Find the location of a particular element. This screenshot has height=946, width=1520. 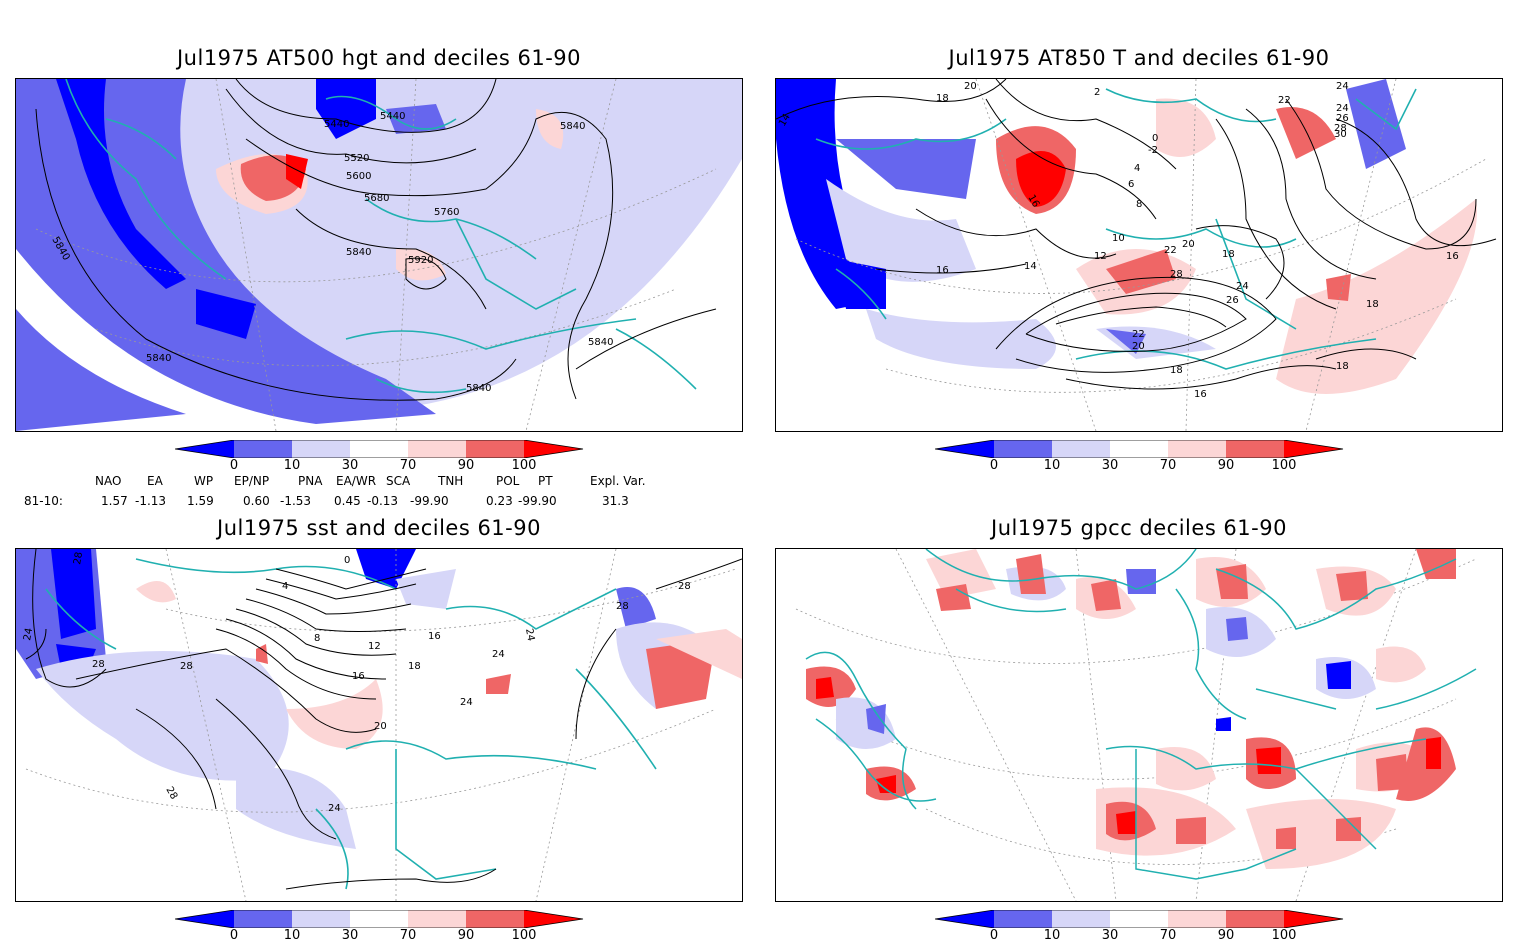

svg-text: 10 is located at coordinates (1118, 238).